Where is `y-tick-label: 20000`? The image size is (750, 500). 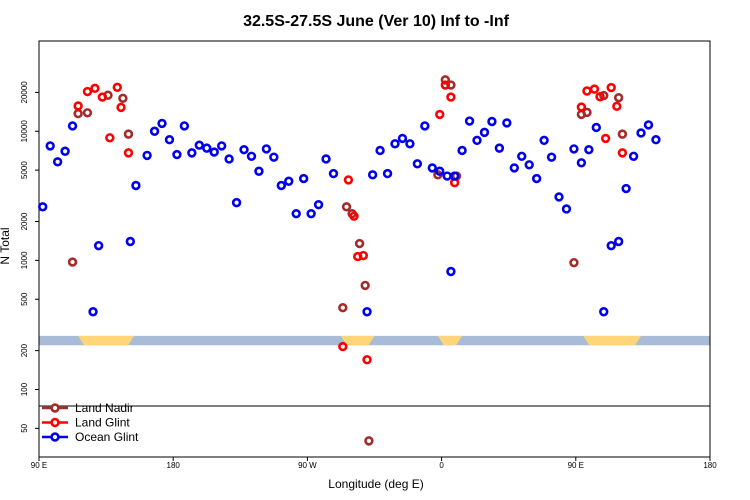
y-tick-label: 20000 is located at coordinates (24, 92).